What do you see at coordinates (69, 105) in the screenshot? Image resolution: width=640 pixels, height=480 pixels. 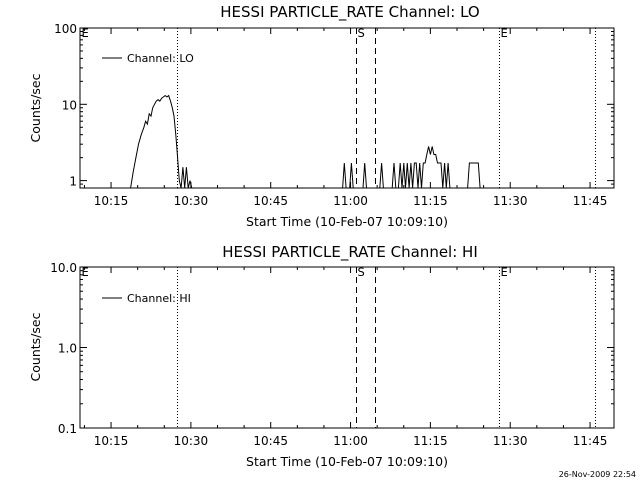 I see `y-tick-label: 10` at bounding box center [69, 105].